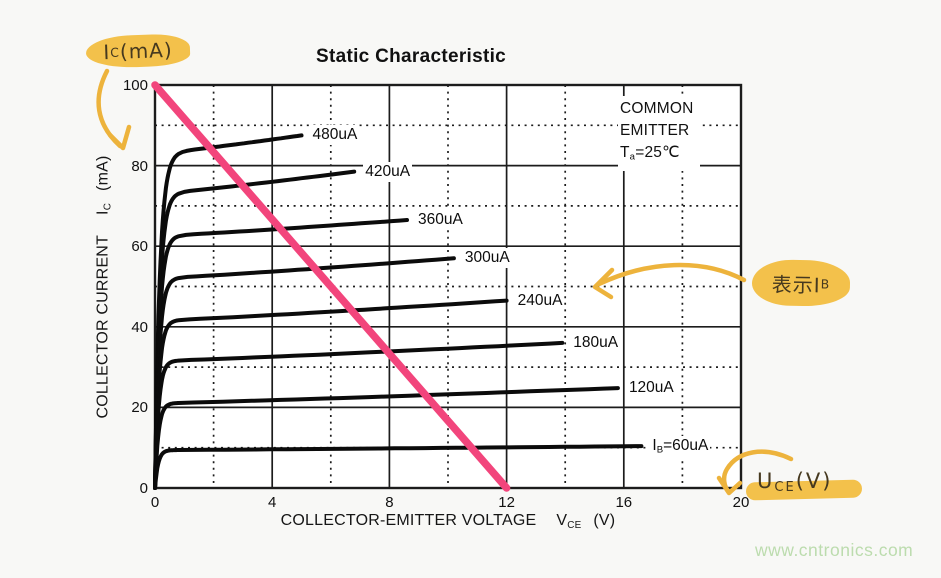  I want to click on curve-label-IB=360uA: 360uA, so click(440, 220).